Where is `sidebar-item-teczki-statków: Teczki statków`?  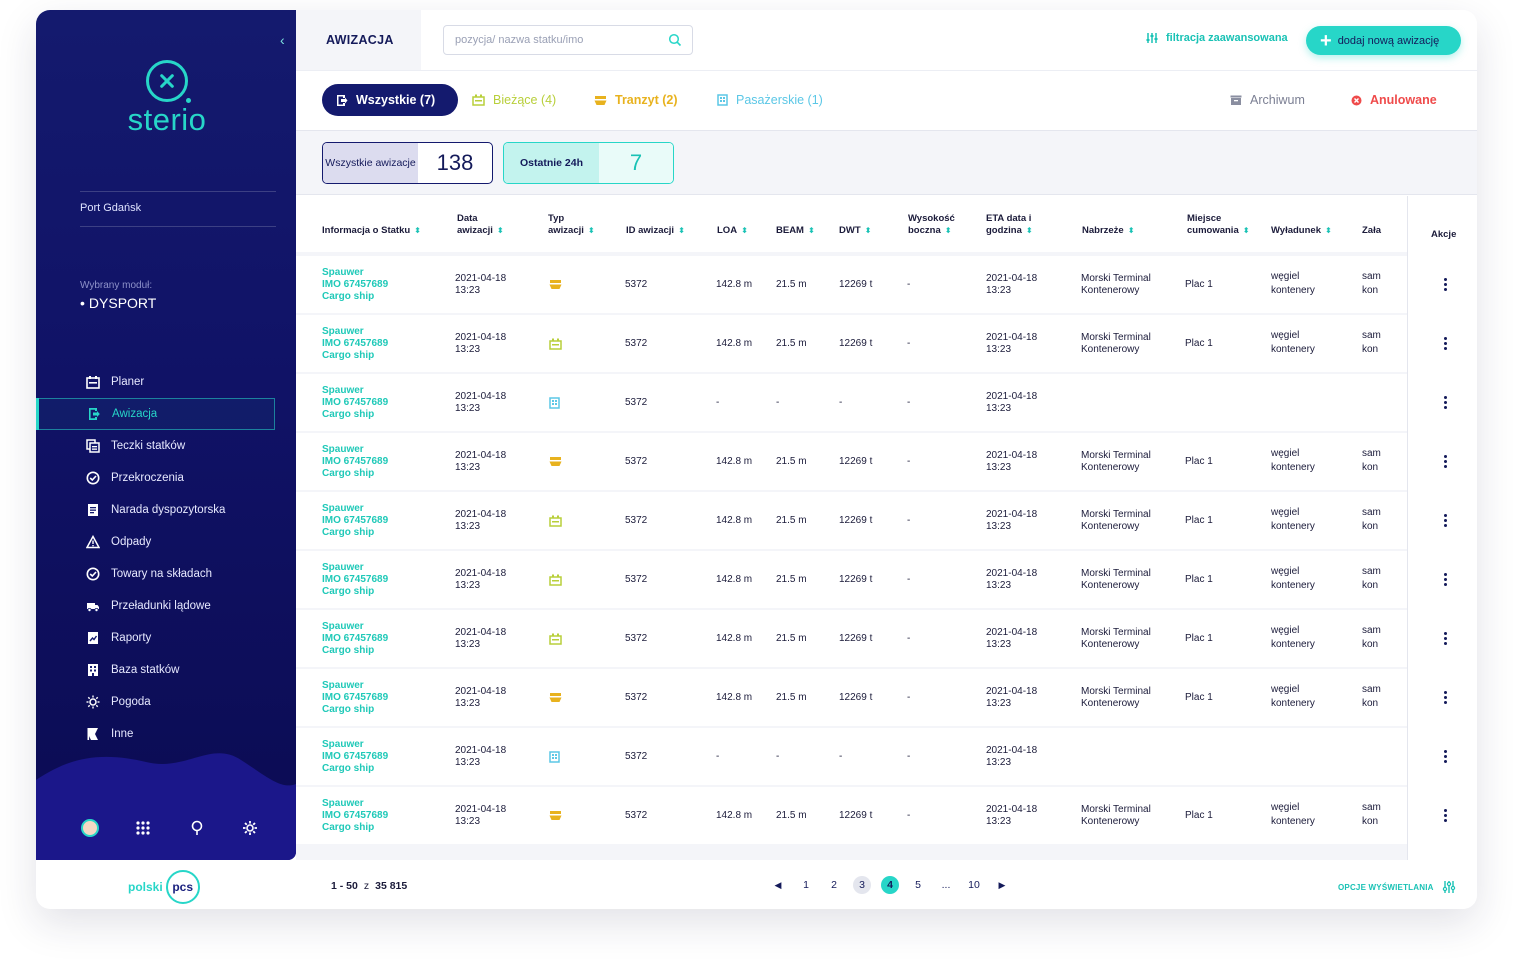
sidebar-item-teczki-statków: Teczki statków is located at coordinates (166, 446).